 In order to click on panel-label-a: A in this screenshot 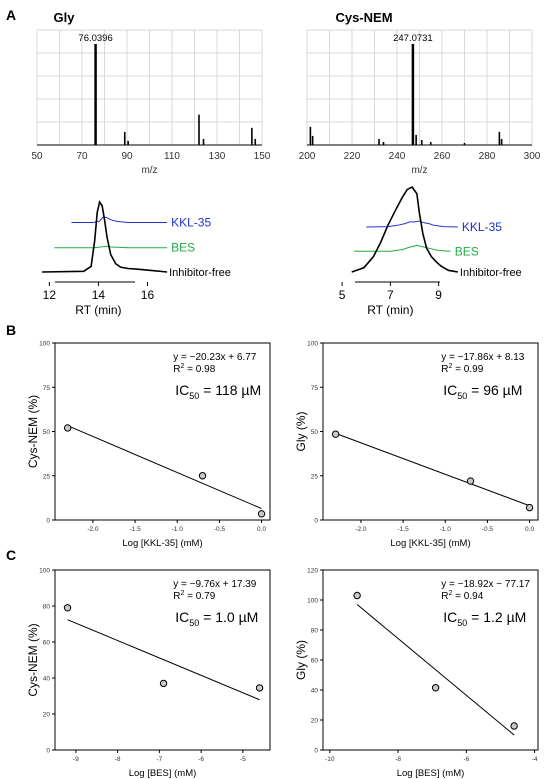, I will do `click(11, 15)`.